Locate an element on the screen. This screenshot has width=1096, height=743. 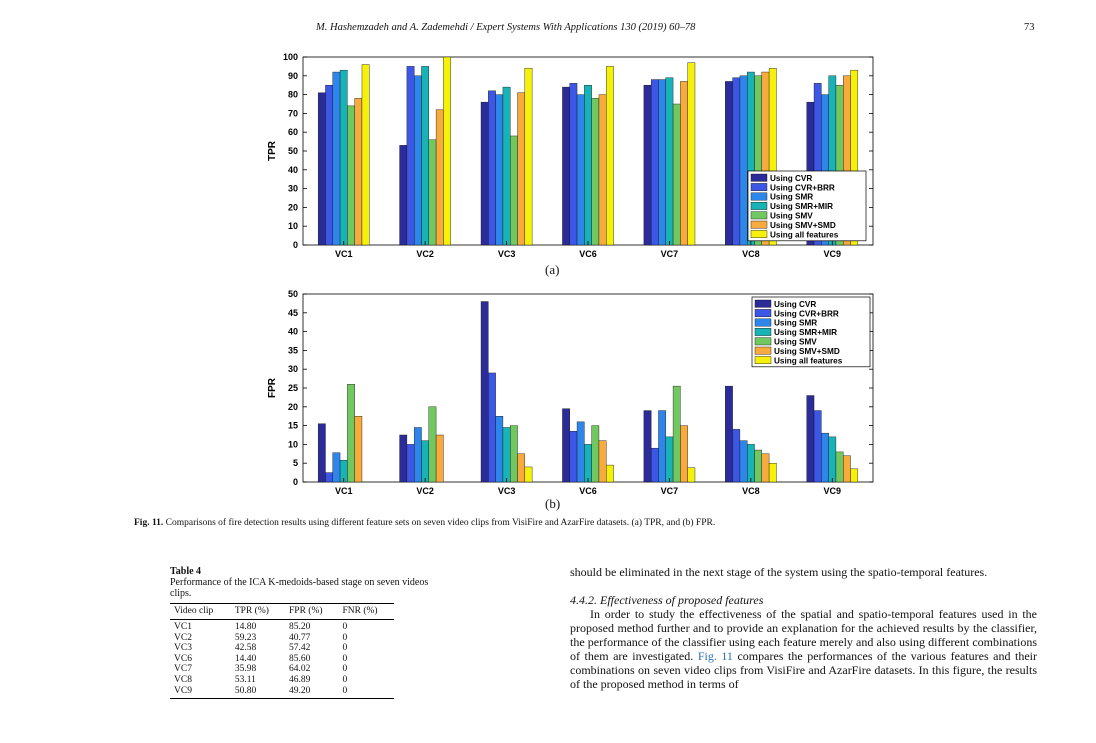
y-tick-label: 35 is located at coordinates (293, 350).